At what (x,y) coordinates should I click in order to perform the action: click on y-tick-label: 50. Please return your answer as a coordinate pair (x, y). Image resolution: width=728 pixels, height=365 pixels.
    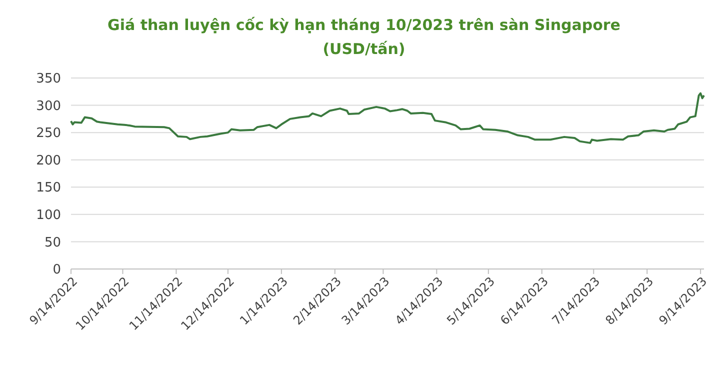
    Looking at the image, I should click on (52, 242).